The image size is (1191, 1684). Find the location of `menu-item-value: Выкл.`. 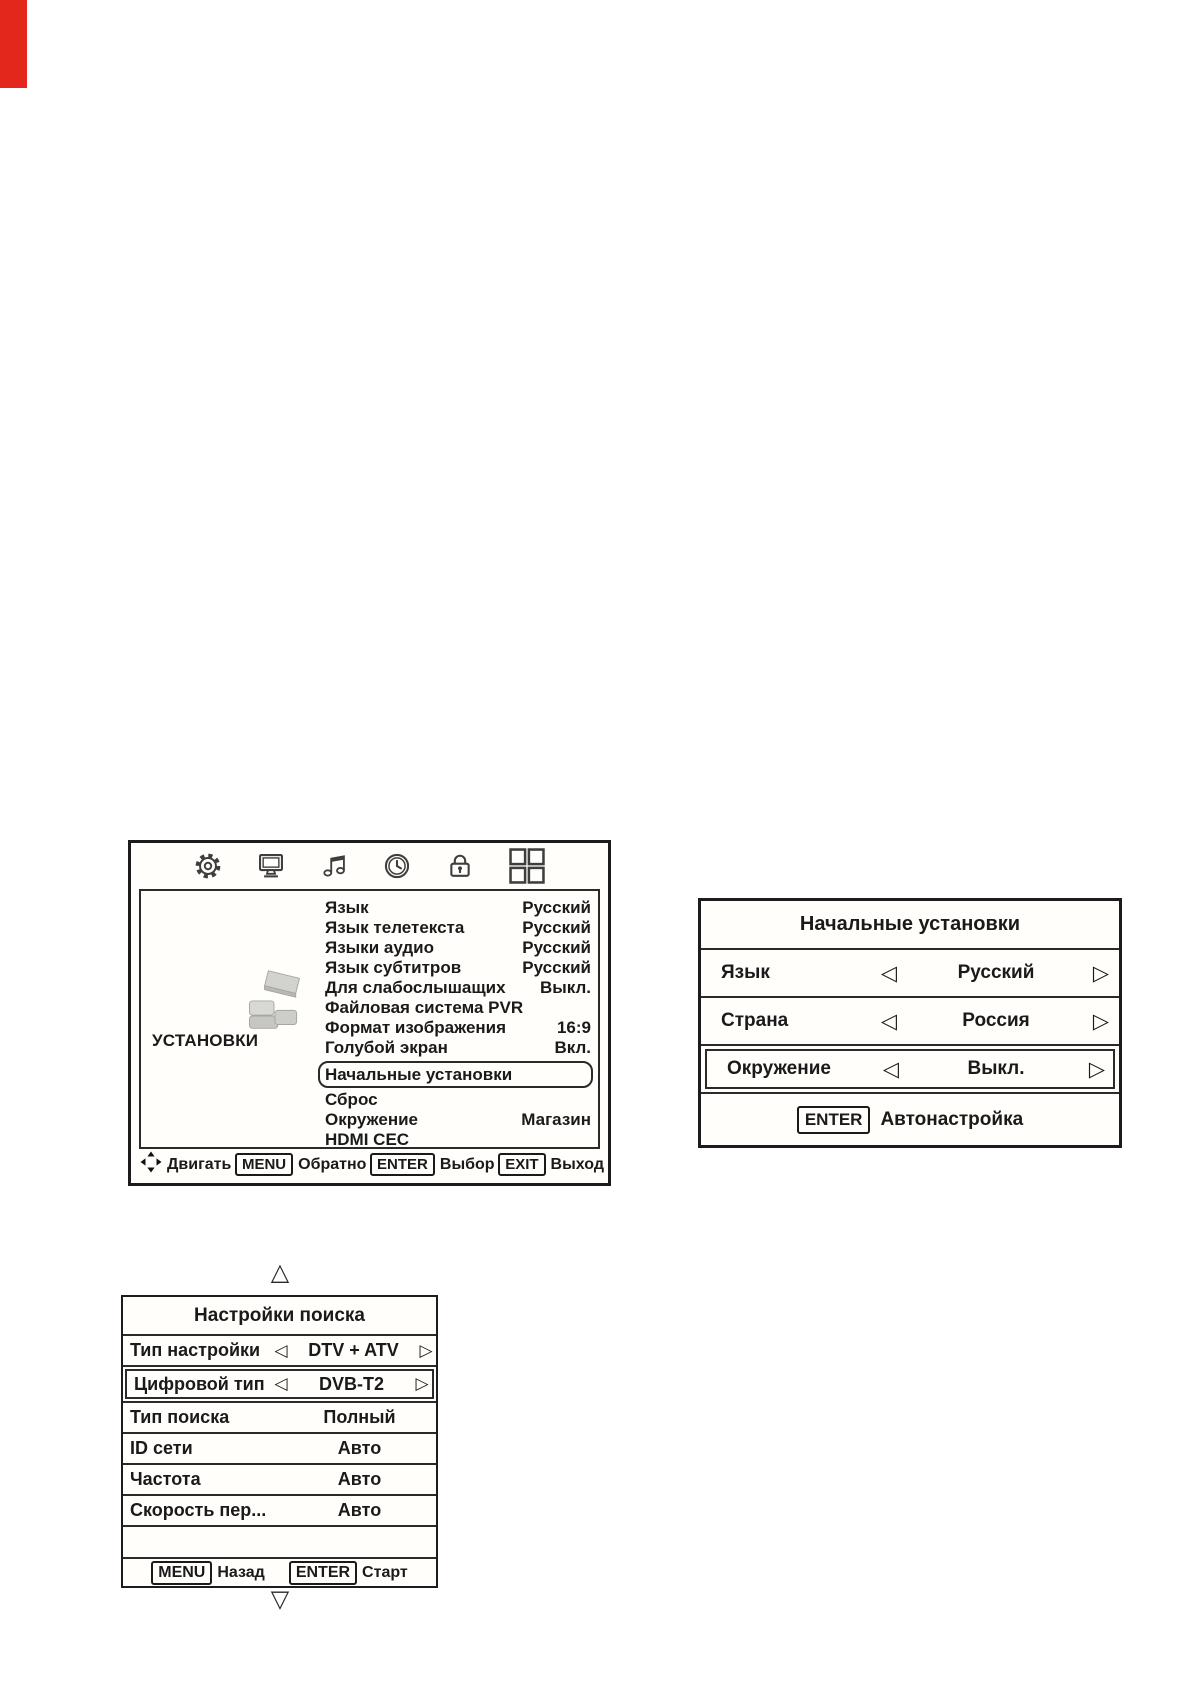

menu-item-value: Выкл. is located at coordinates (565, 987).